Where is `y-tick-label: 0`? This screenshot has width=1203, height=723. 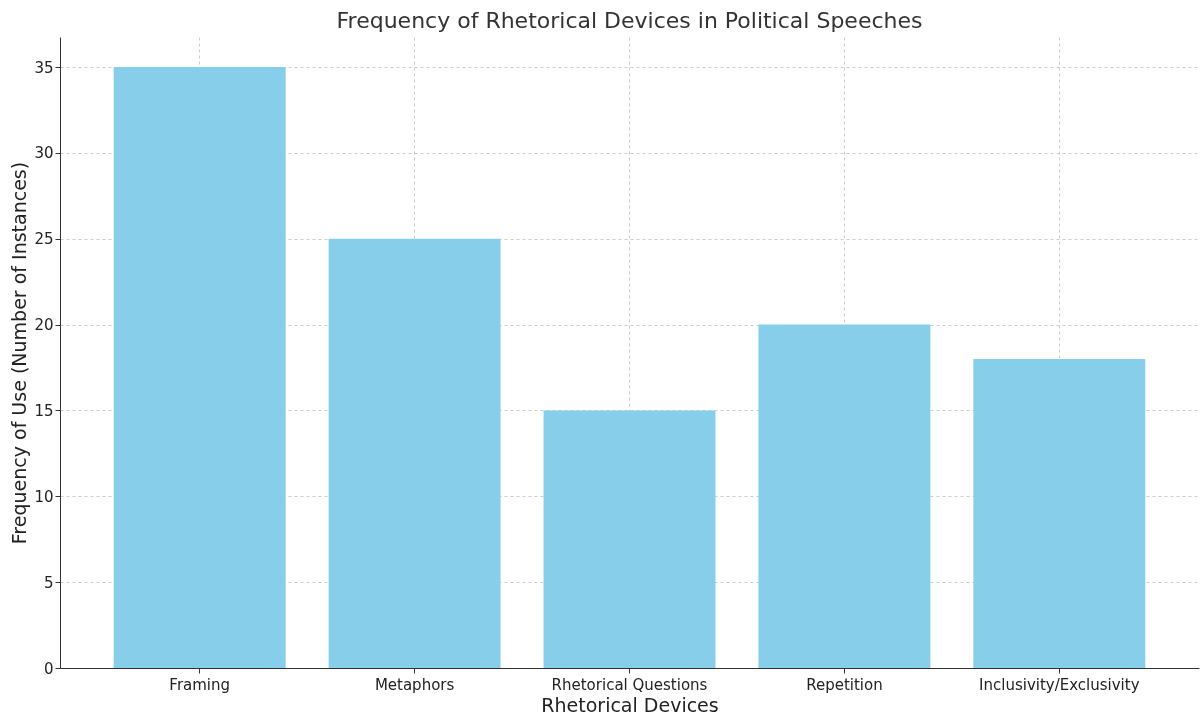
y-tick-label: 0 is located at coordinates (48, 668).